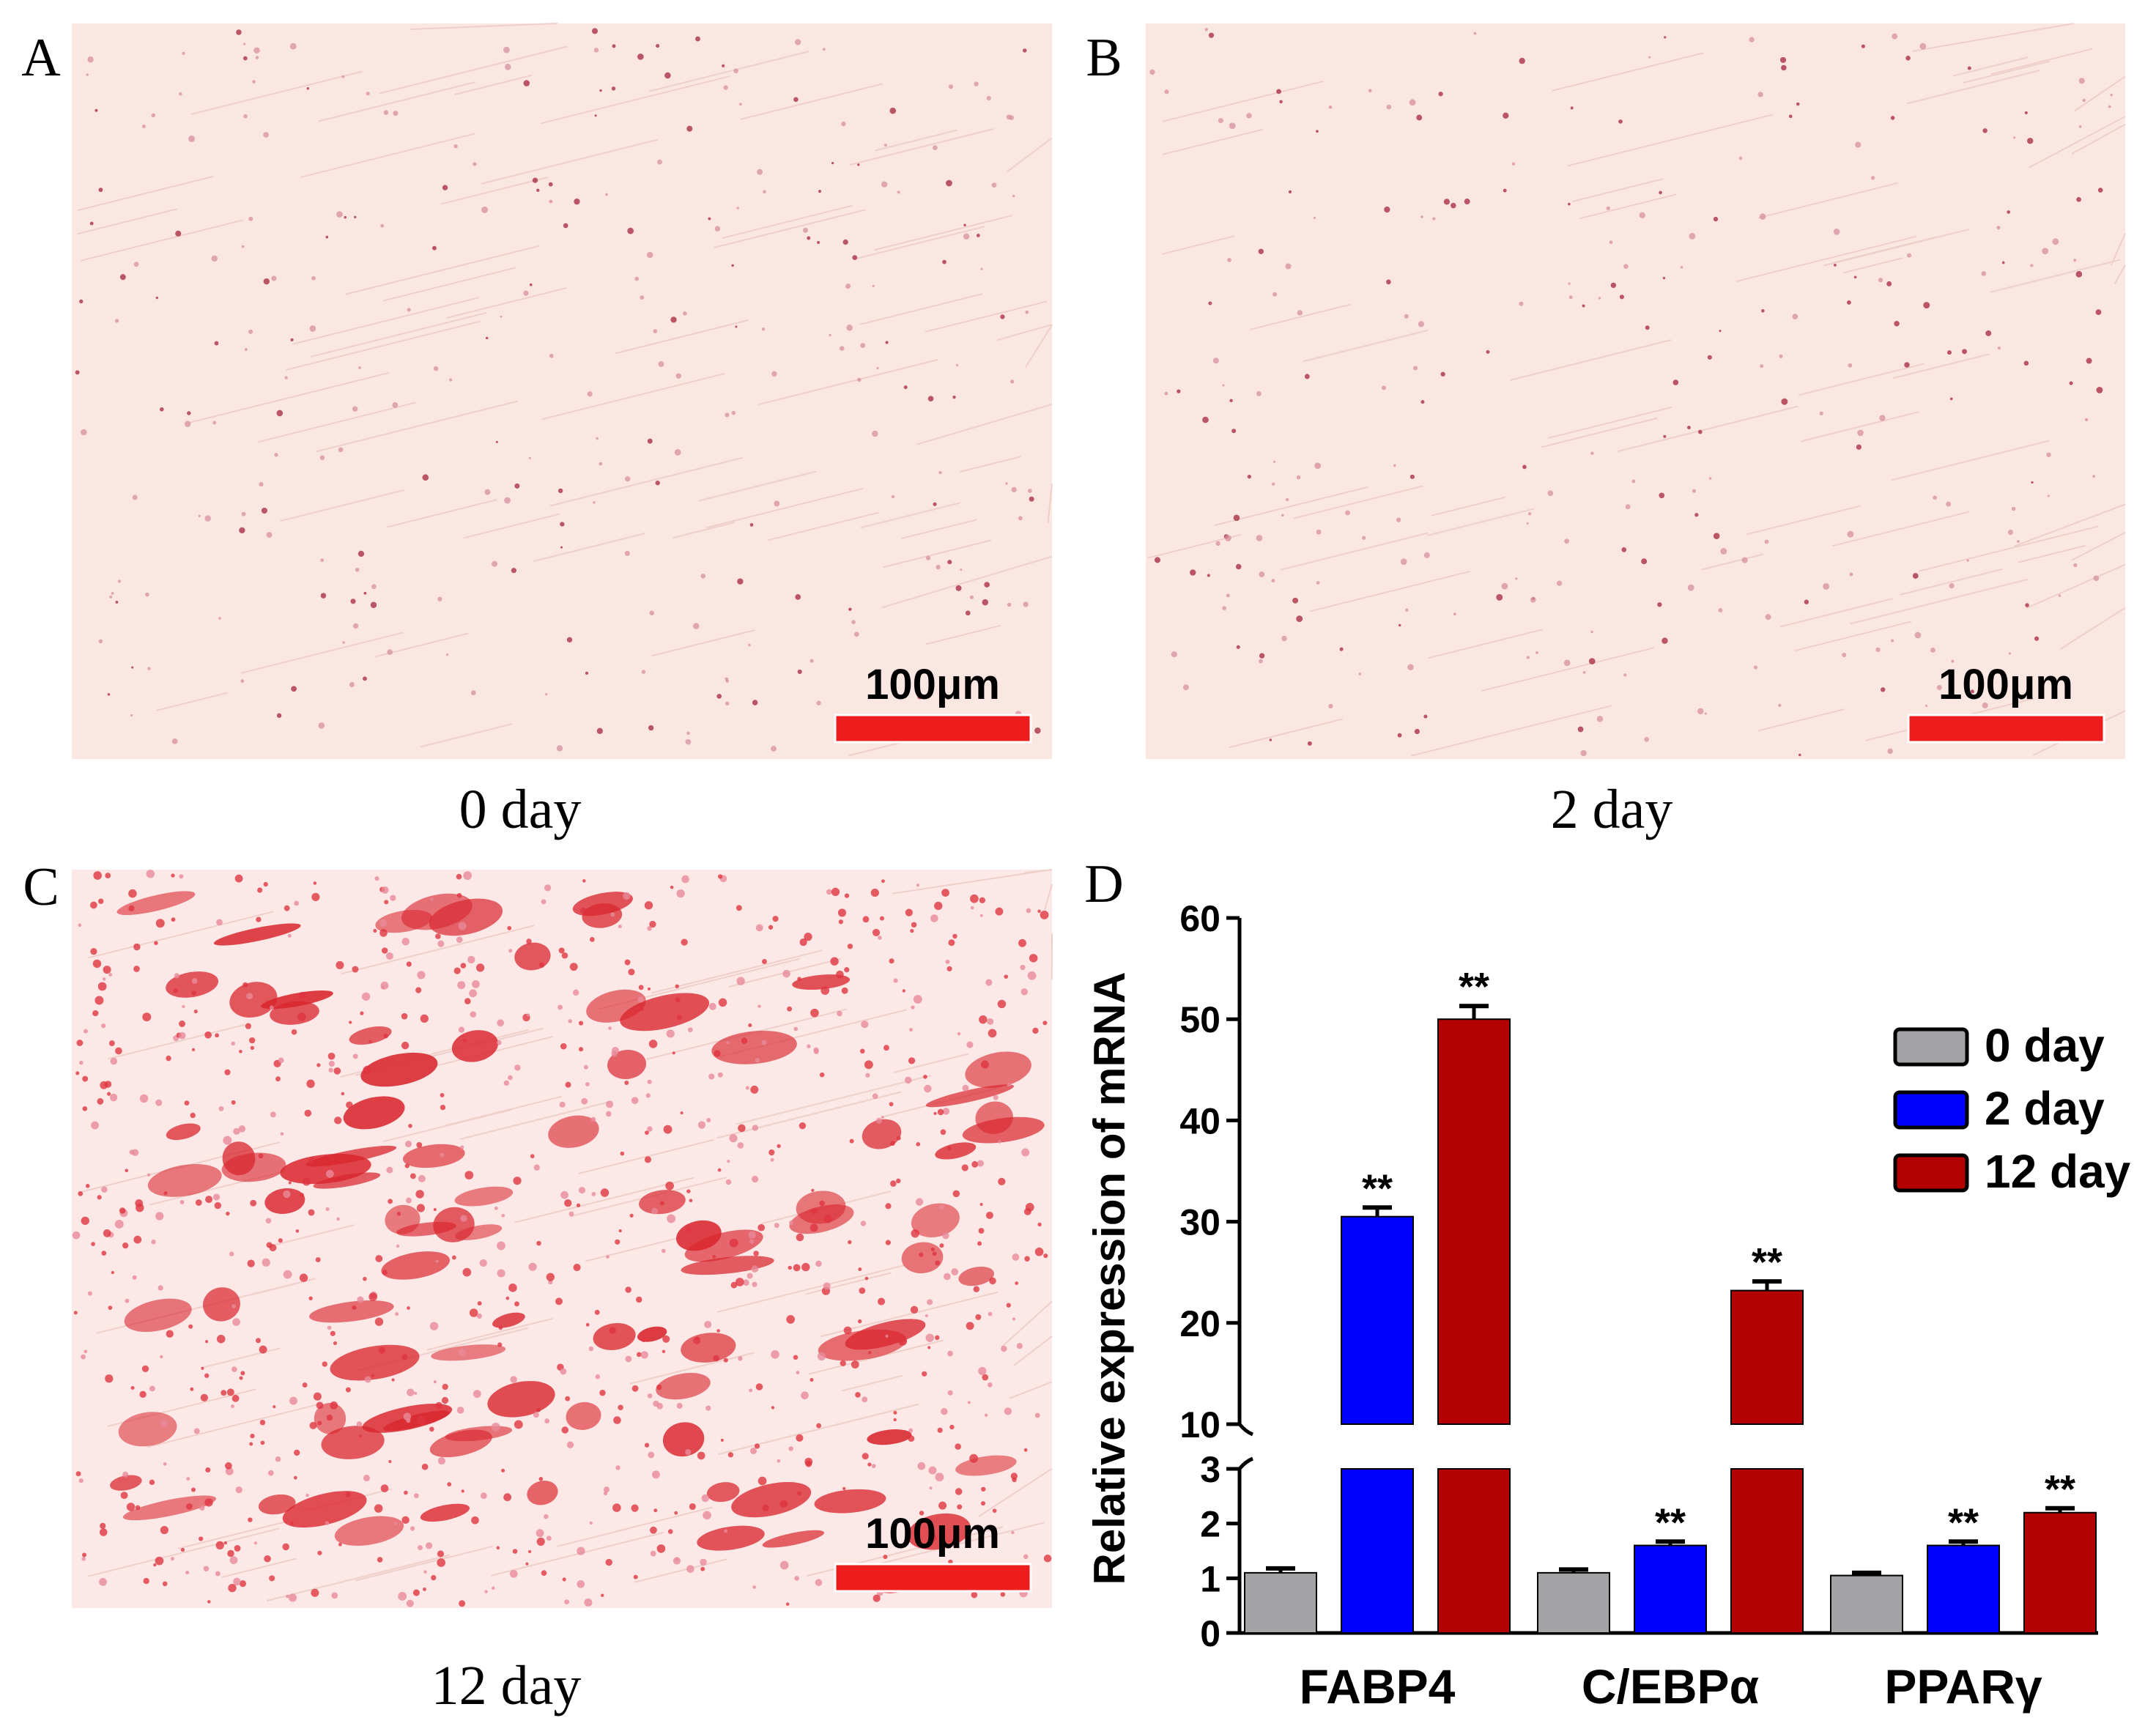  Describe the element at coordinates (1474, 1221) in the screenshot. I see `bar` at that location.